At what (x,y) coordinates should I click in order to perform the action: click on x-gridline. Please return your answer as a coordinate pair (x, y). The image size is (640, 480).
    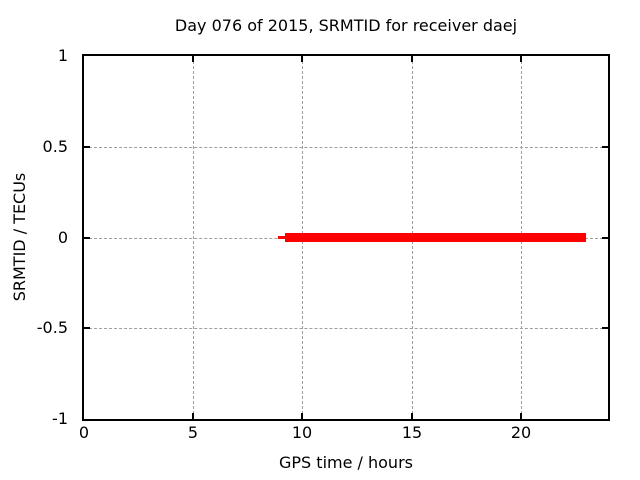
    Looking at the image, I should click on (193, 237).